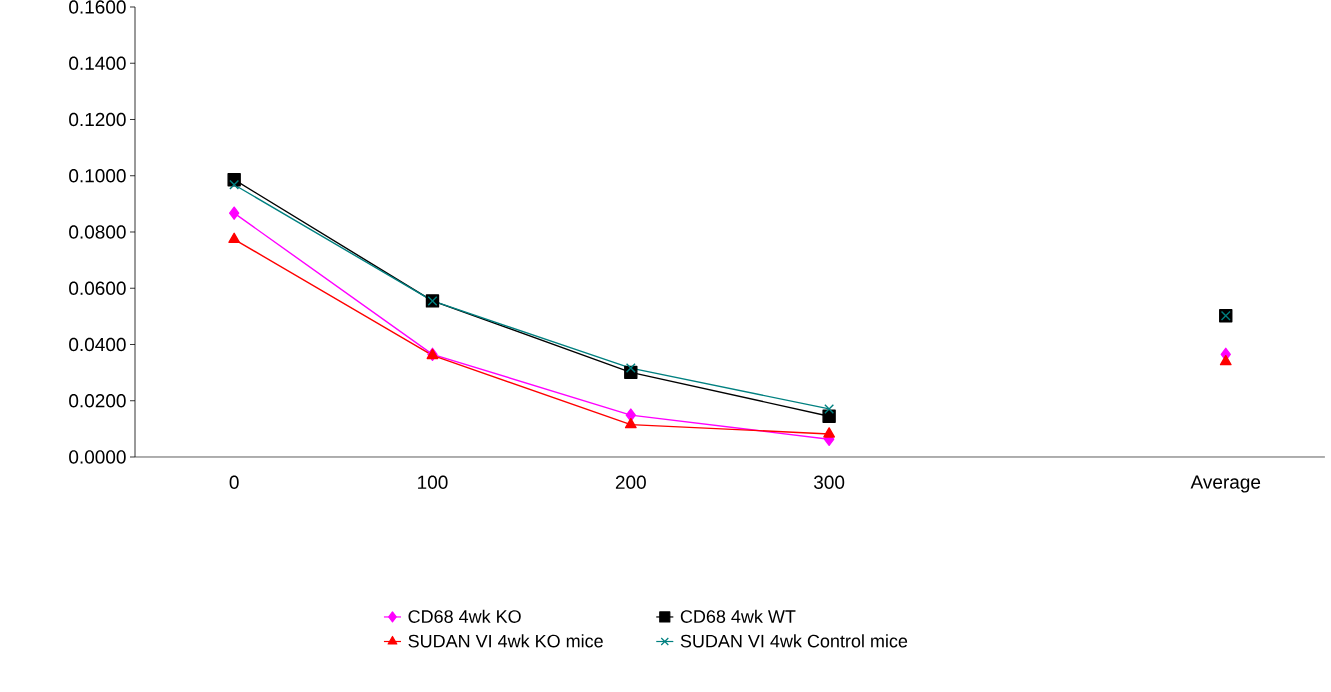 The height and width of the screenshot is (692, 1331). I want to click on y-tick-label: 0.0000, so click(97, 457).